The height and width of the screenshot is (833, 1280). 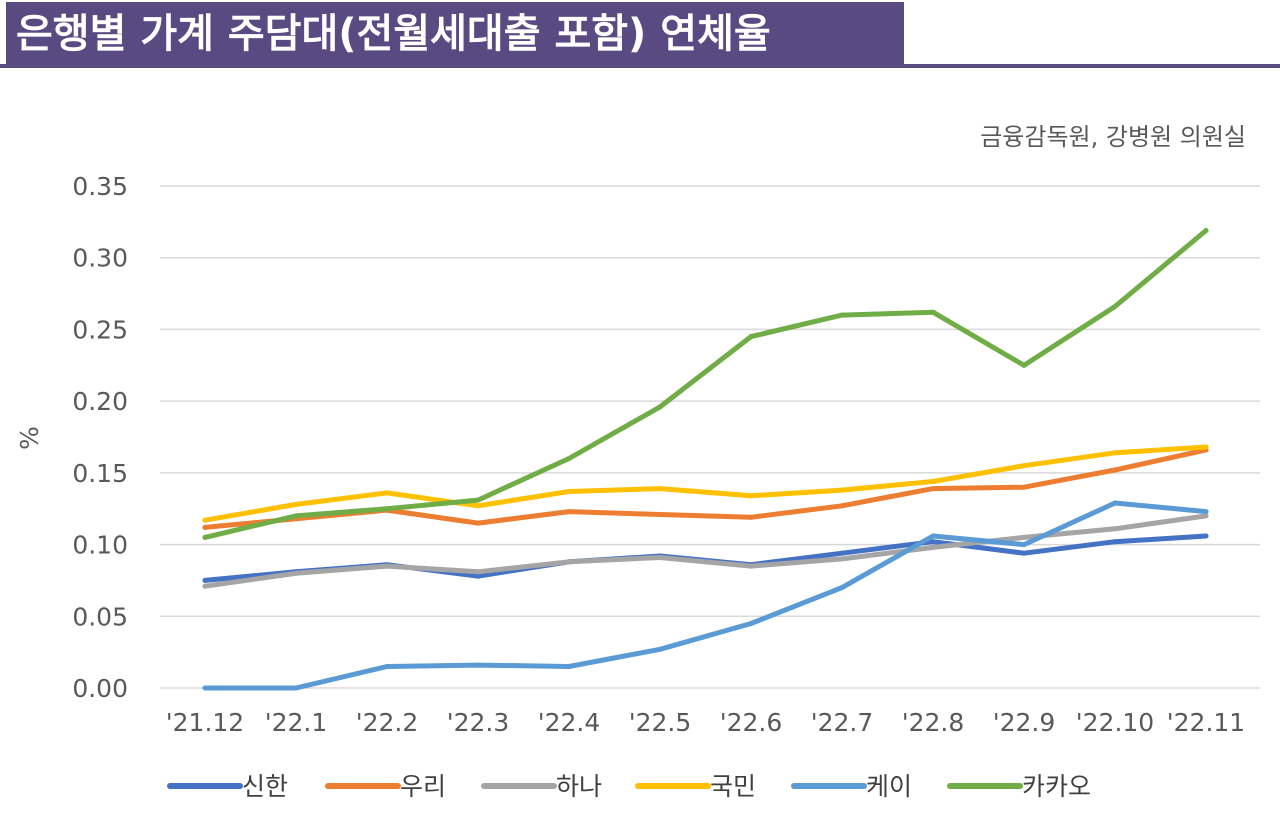 I want to click on x-tick-label: '22.9, so click(x=1024, y=722).